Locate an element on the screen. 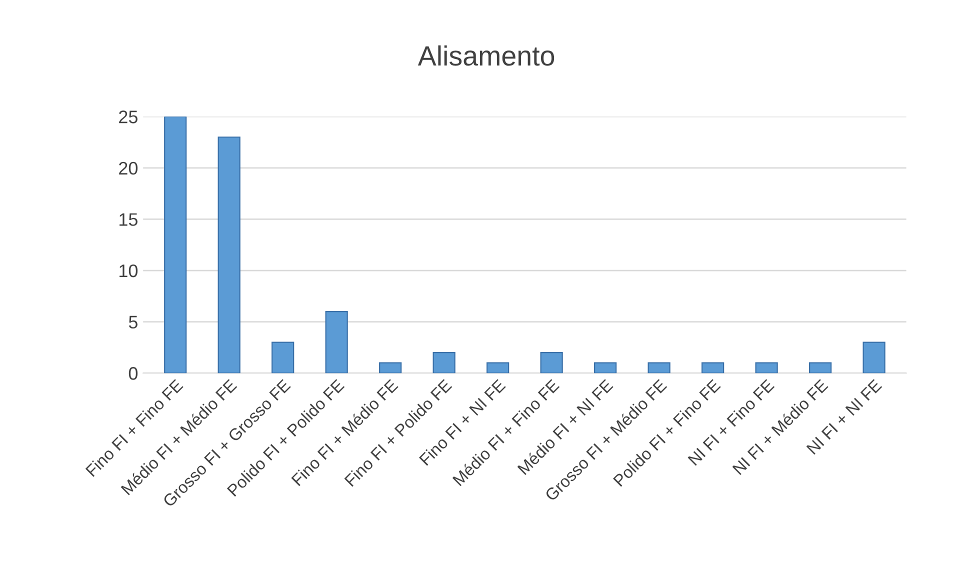 The height and width of the screenshot is (583, 954). y-tick-label: 20 is located at coordinates (128, 168).